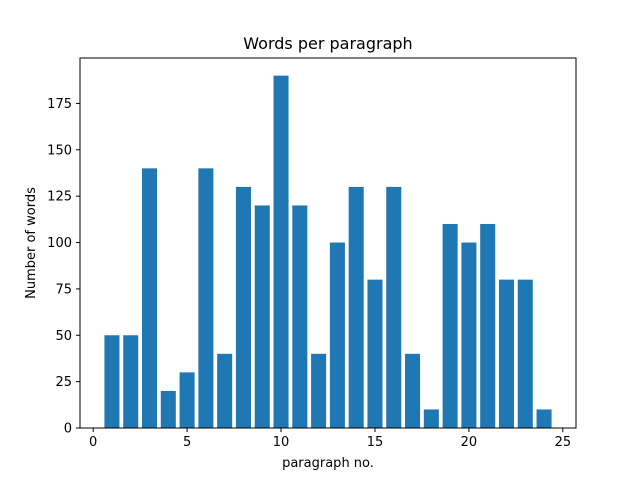 The height and width of the screenshot is (480, 640). Describe the element at coordinates (63, 382) in the screenshot. I see `y-tick-label-25: 25` at that location.